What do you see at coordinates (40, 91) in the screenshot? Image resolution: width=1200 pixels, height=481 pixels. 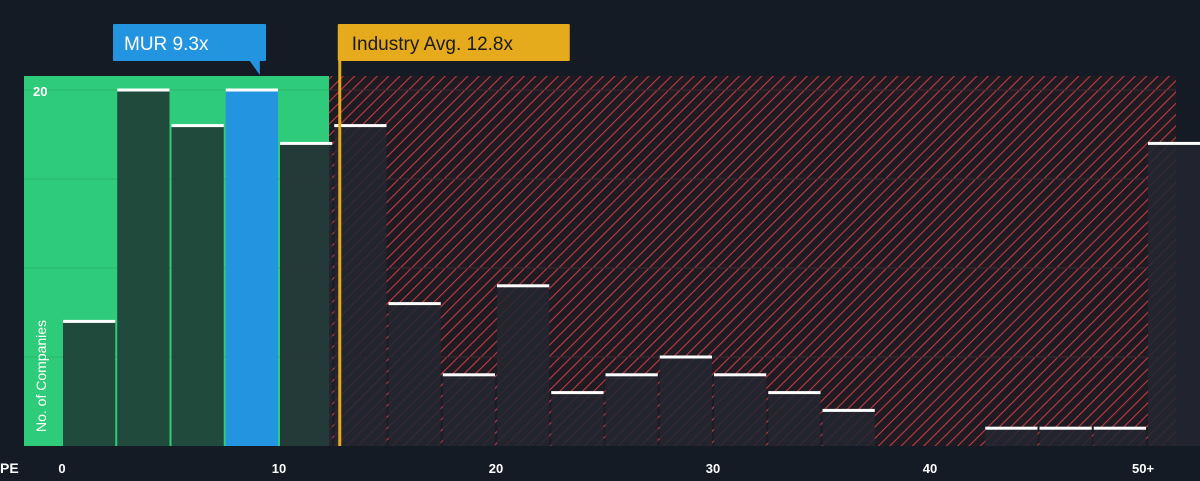 I see `y-tick-label: 20` at bounding box center [40, 91].